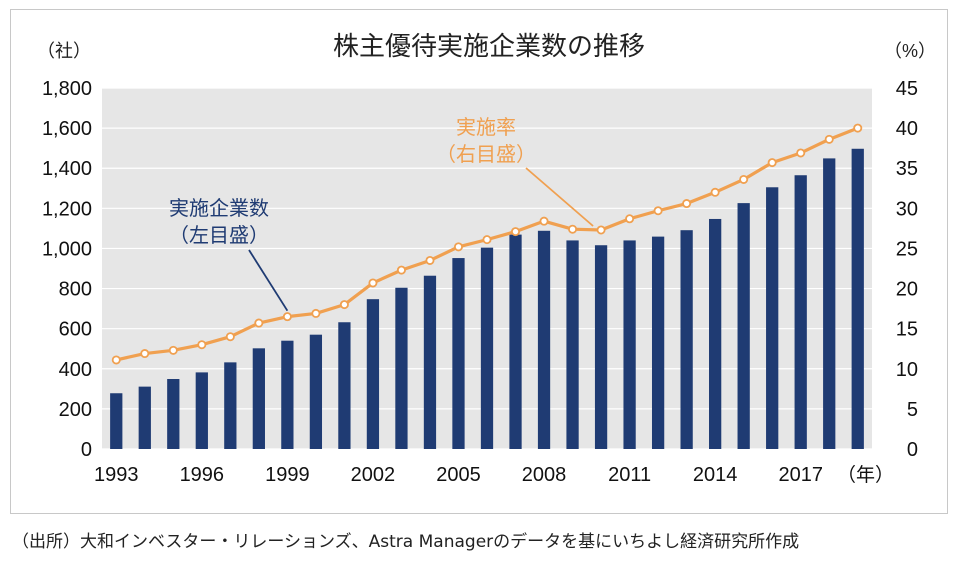 This screenshot has width=960, height=563. Describe the element at coordinates (67, 209) in the screenshot. I see `y-left-tick-label: 1,200` at that location.